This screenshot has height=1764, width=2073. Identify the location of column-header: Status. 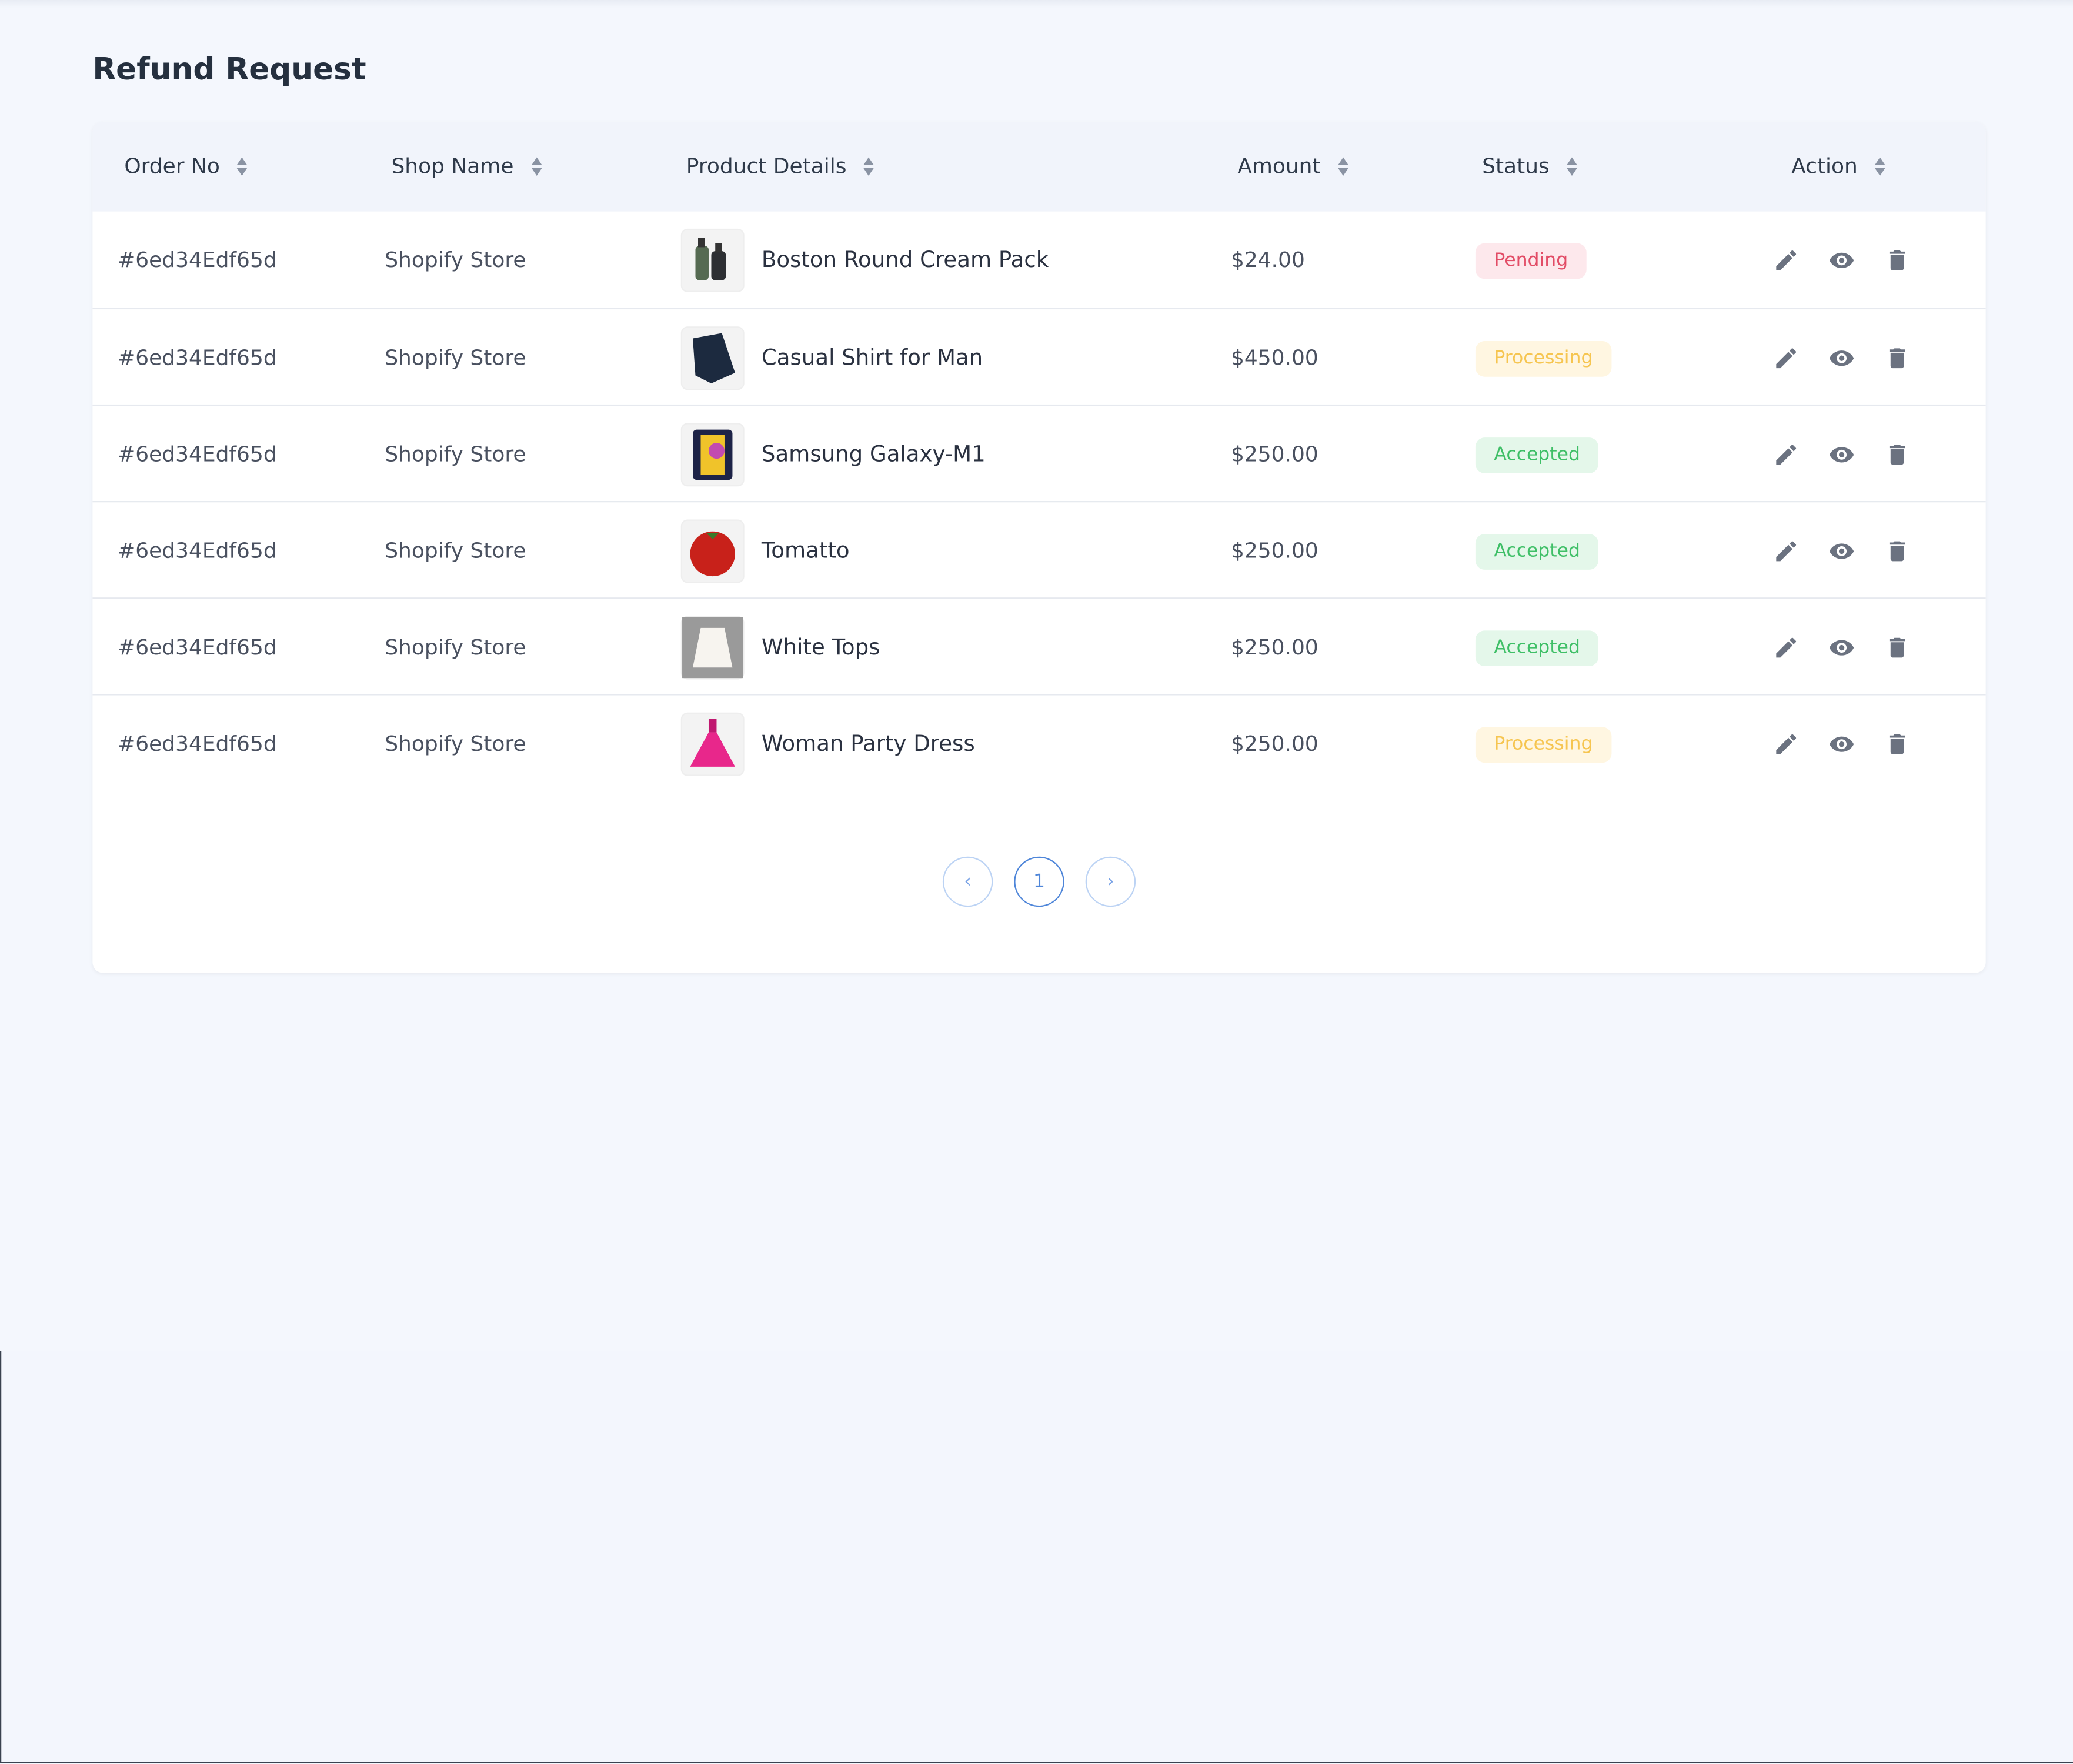
(1530, 166).